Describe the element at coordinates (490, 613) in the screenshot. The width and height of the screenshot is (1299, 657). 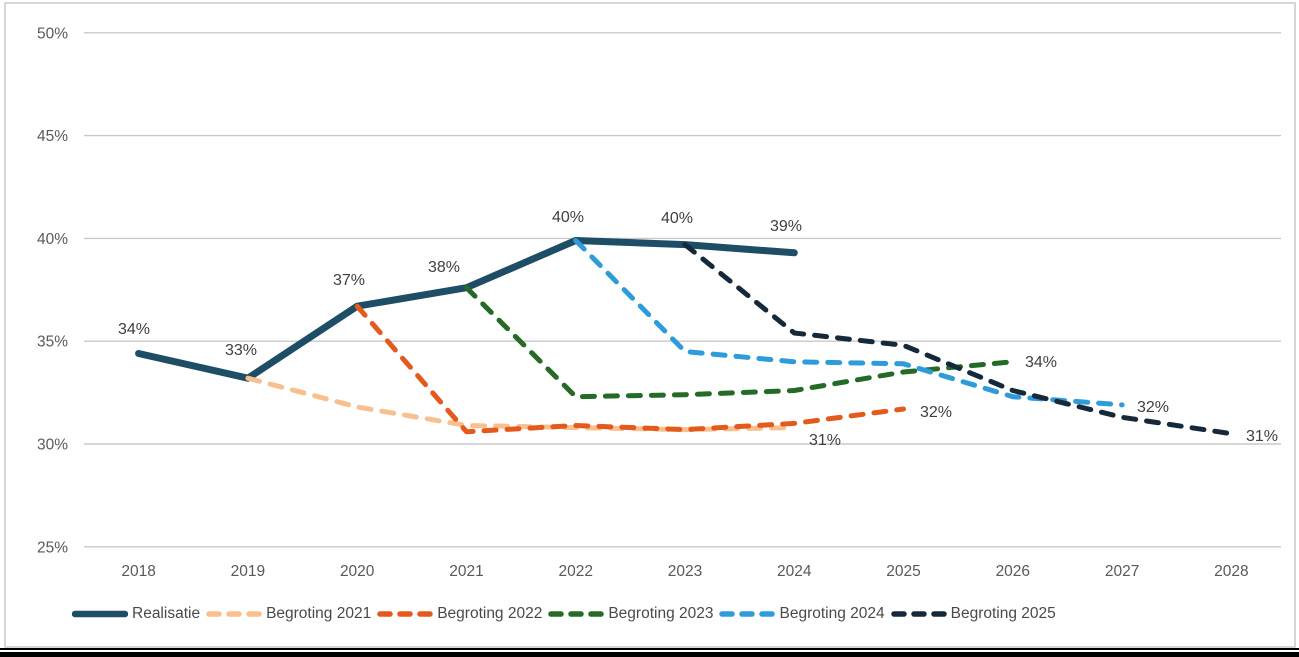
I see `legend-label: Begroting 2022` at that location.